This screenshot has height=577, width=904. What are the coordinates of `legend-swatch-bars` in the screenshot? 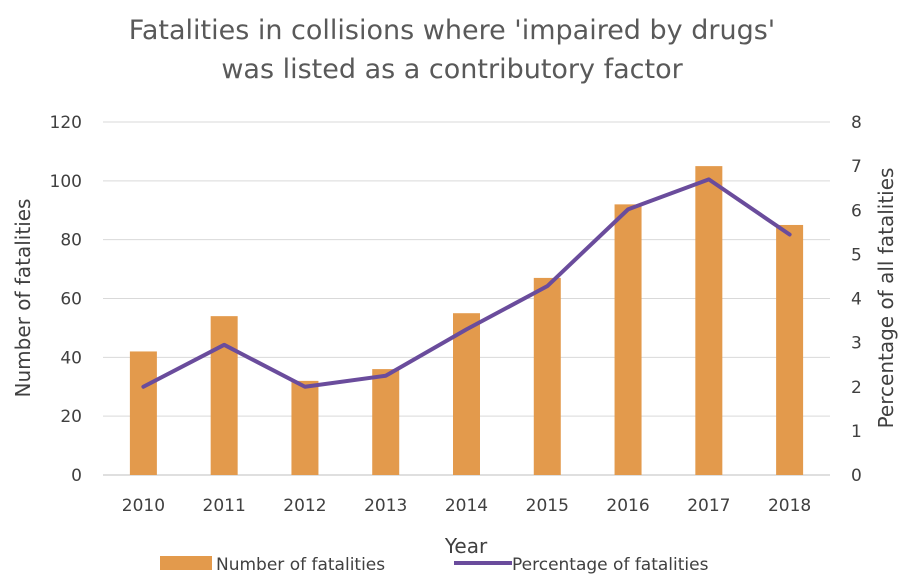 It's located at (186, 563).